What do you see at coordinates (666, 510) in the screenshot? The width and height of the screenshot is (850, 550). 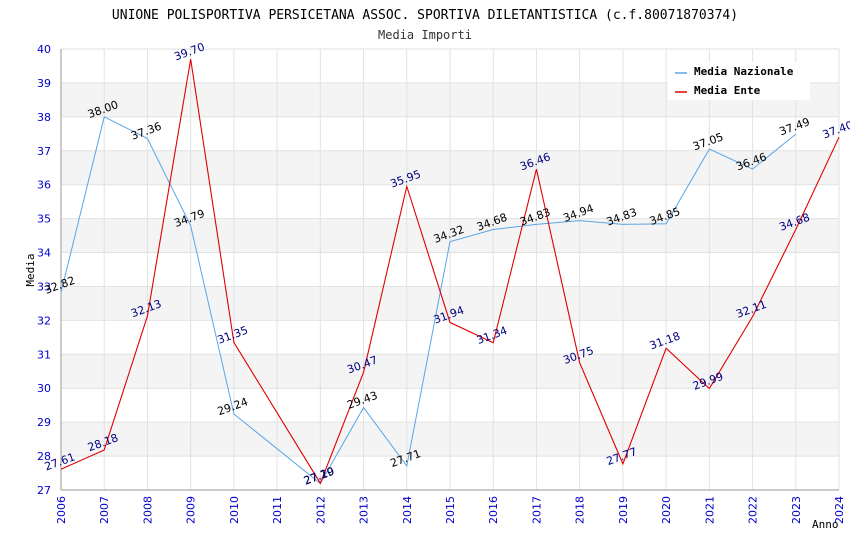 I see `x-tick-label: 2020` at bounding box center [666, 510].